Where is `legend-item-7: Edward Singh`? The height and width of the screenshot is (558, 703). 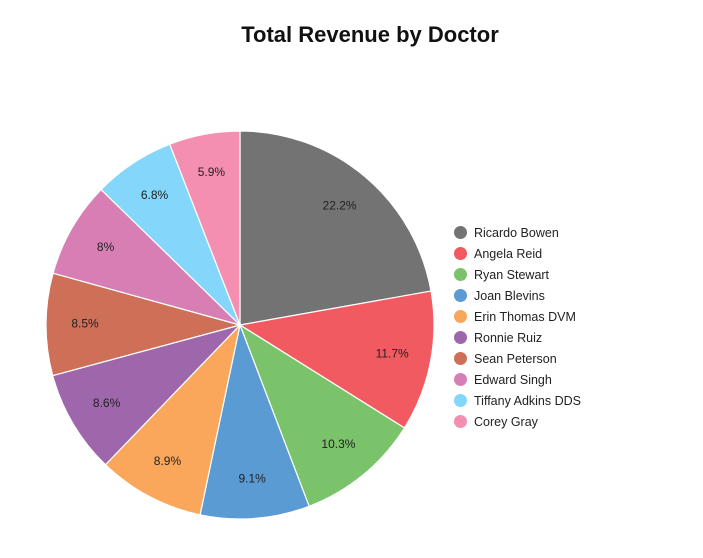 legend-item-7: Edward Singh is located at coordinates (517, 379).